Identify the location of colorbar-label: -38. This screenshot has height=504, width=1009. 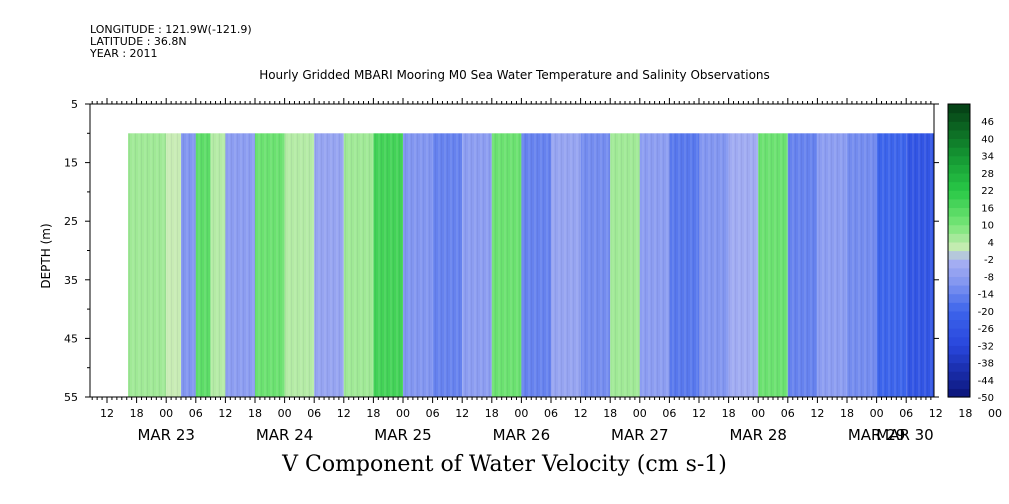
(986, 364).